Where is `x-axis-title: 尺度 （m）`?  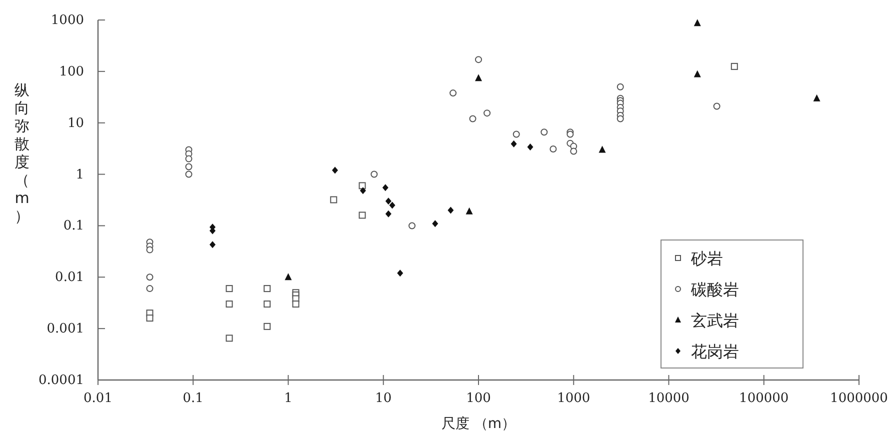 x-axis-title: 尺度 （m） is located at coordinates (478, 424).